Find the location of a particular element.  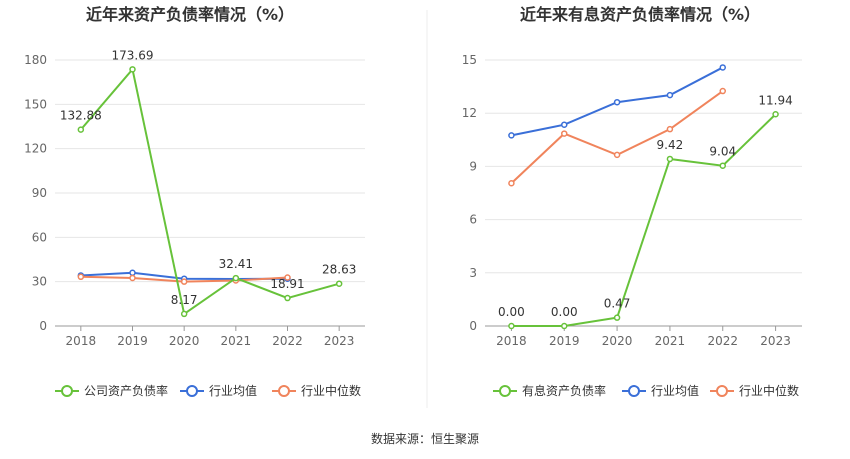

y-tick-label: 3 is located at coordinates (473, 273).